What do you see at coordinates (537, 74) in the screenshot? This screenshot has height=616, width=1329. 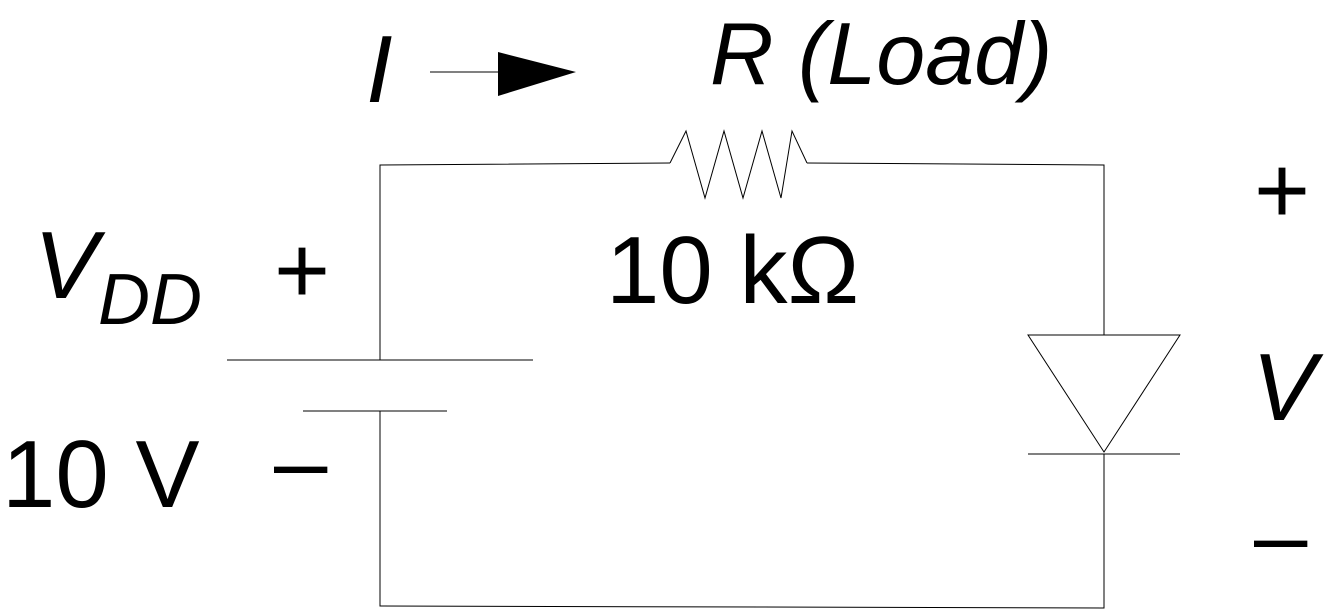 I see `current-arrow-head` at bounding box center [537, 74].